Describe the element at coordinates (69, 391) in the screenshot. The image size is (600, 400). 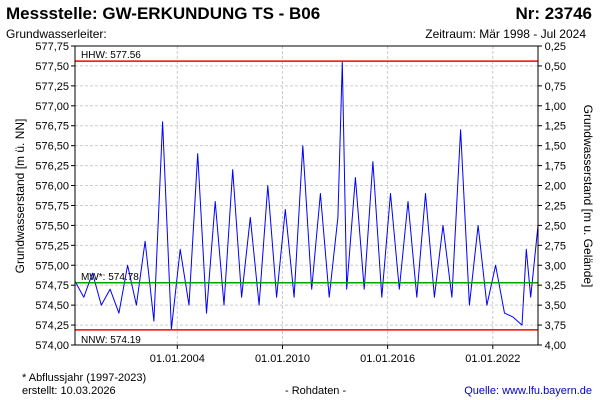
I see `created-date: erstellt: 10.03.2026` at that location.